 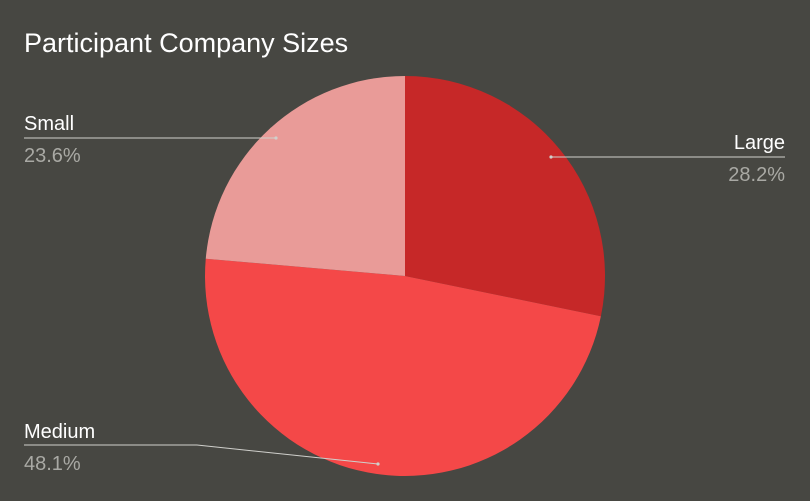 I want to click on slice-label-medium: Medium, so click(x=59, y=432).